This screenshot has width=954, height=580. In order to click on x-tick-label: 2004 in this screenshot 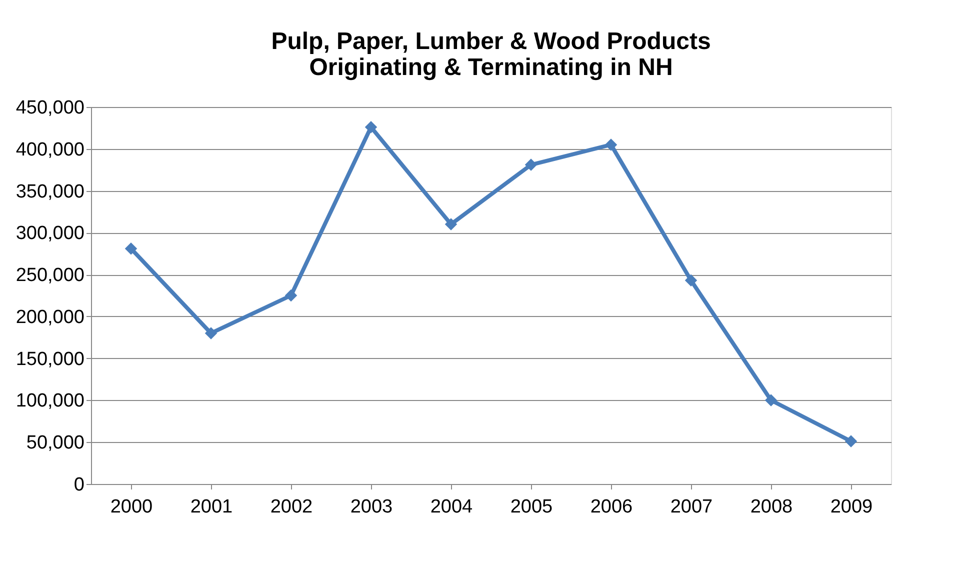, I will do `click(452, 507)`.